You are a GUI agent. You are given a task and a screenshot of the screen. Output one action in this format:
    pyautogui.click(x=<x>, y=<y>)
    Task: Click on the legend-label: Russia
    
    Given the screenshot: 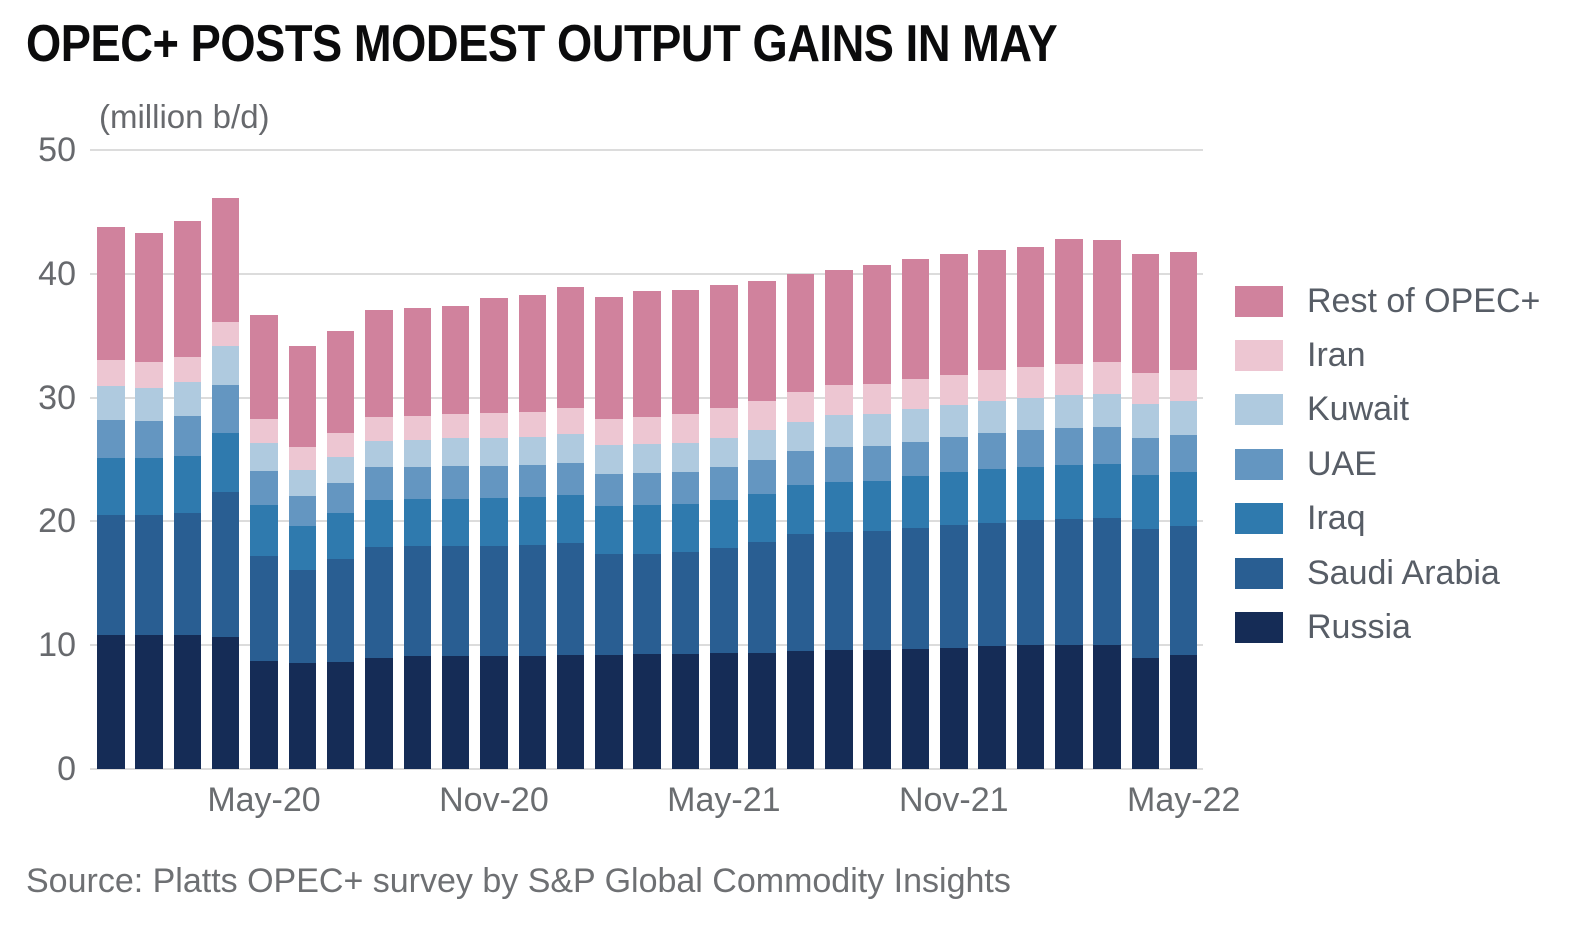 What is the action you would take?
    pyautogui.click(x=1359, y=626)
    